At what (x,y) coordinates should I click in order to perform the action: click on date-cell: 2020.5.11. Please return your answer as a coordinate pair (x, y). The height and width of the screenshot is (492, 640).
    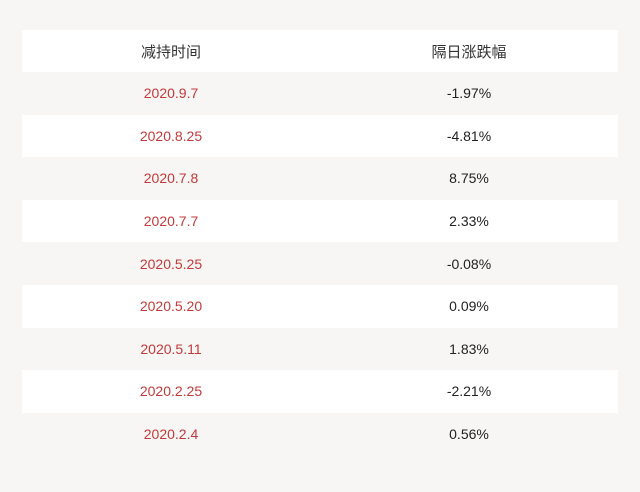
    Looking at the image, I should click on (171, 348).